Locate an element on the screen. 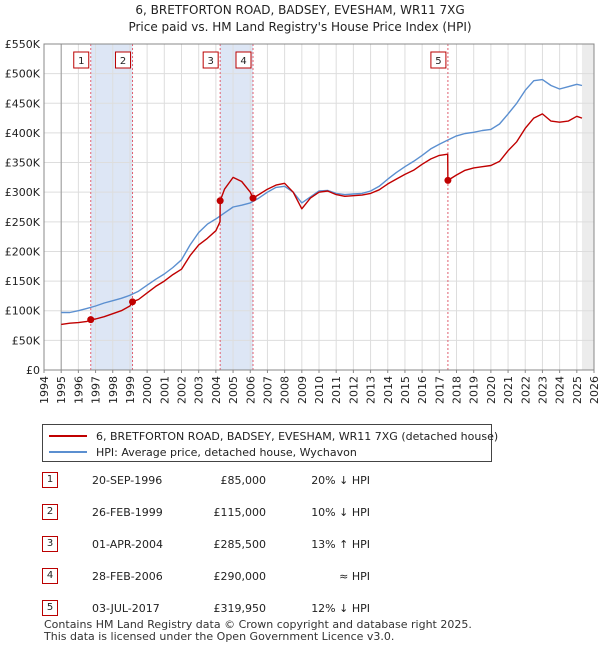  transaction-price: £115,000 is located at coordinates (240, 512).